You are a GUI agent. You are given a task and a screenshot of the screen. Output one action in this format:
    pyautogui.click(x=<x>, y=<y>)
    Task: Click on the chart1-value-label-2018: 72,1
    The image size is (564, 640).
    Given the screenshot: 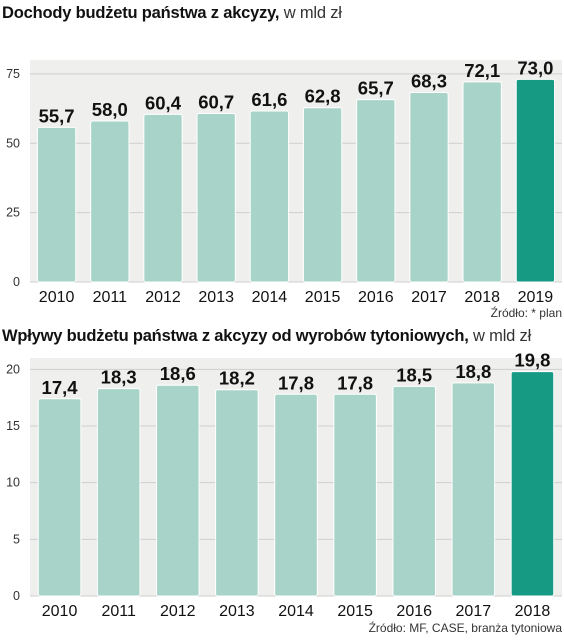 What is the action you would take?
    pyautogui.click(x=482, y=70)
    